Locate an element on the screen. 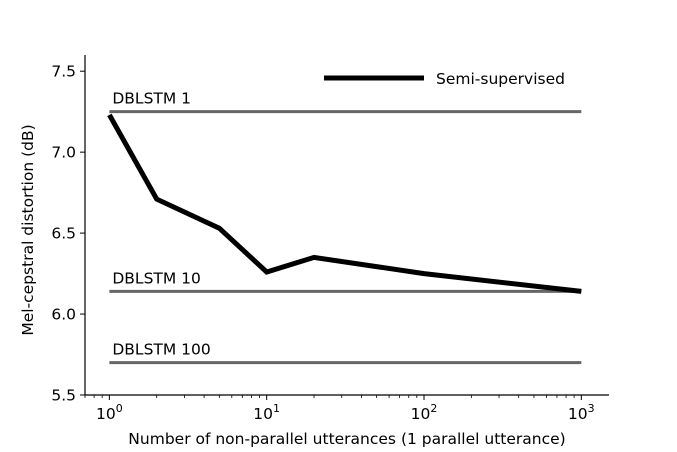 The width and height of the screenshot is (677, 452). reference-line-label: DBLSTM 10 is located at coordinates (156, 278).